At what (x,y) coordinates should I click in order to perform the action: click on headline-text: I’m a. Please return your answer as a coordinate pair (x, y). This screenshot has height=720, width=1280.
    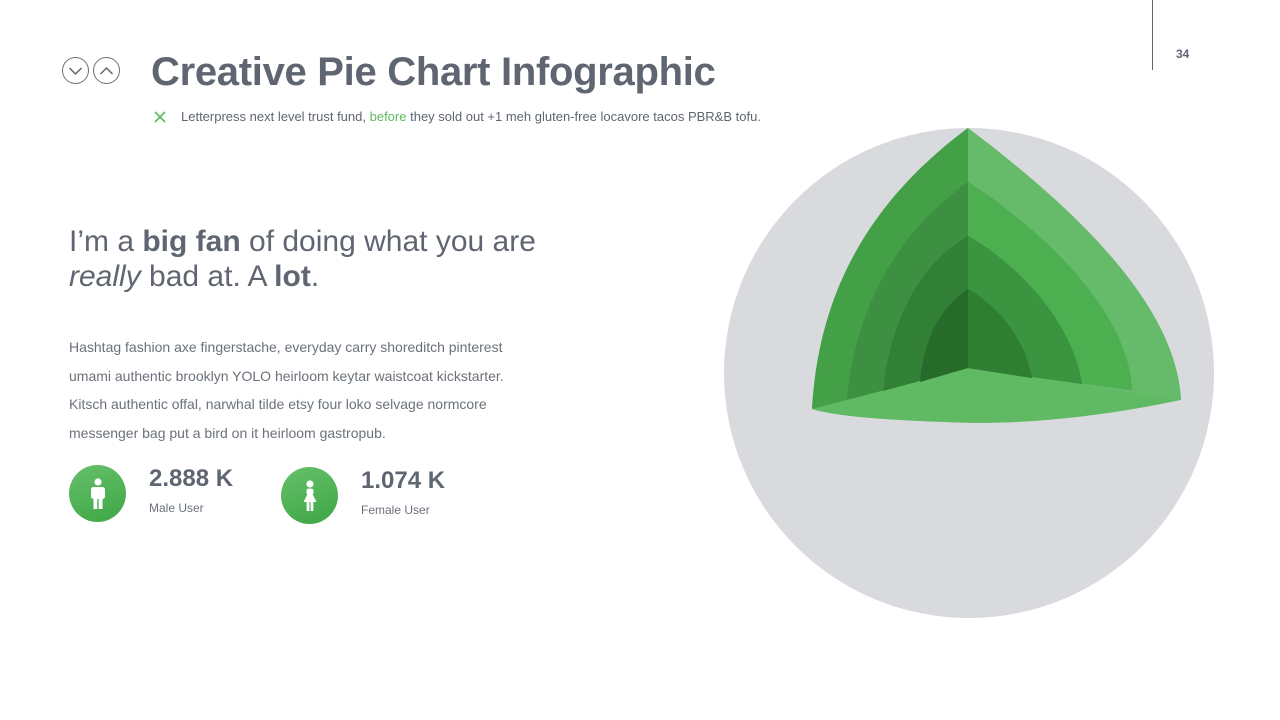
    Looking at the image, I should click on (106, 241).